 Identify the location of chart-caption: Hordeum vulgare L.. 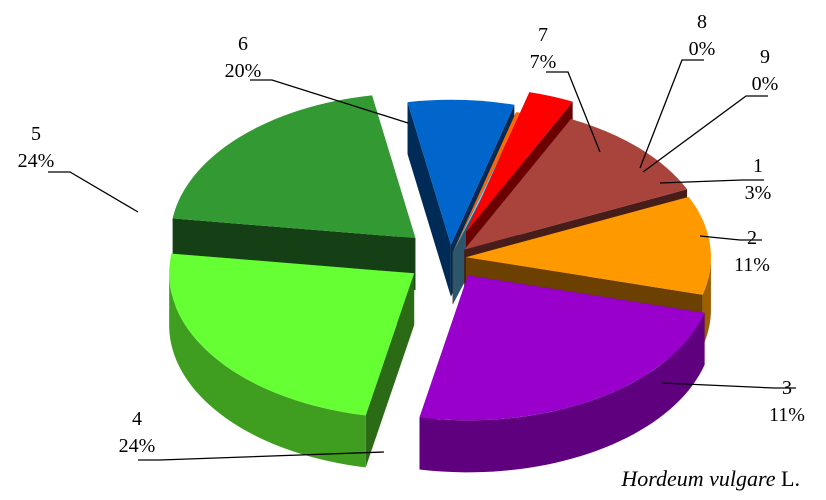
(710, 479).